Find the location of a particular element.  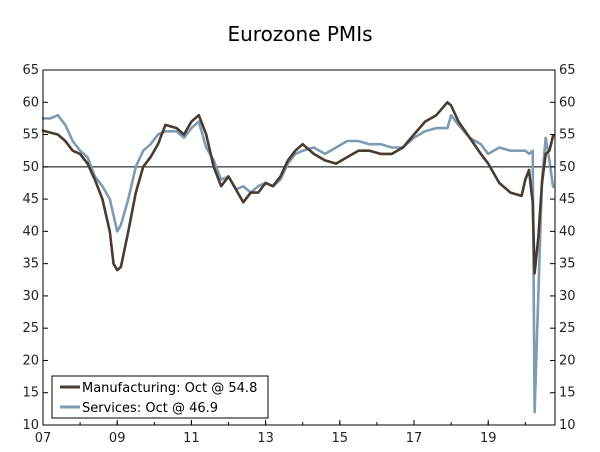

x-tick-label: 07 is located at coordinates (43, 438).